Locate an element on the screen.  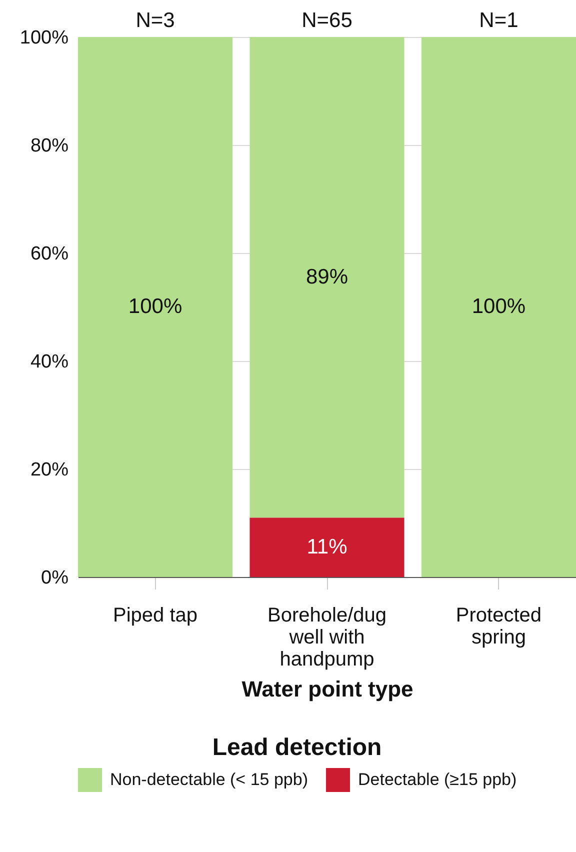
y-tick-label: 0% is located at coordinates (55, 578).